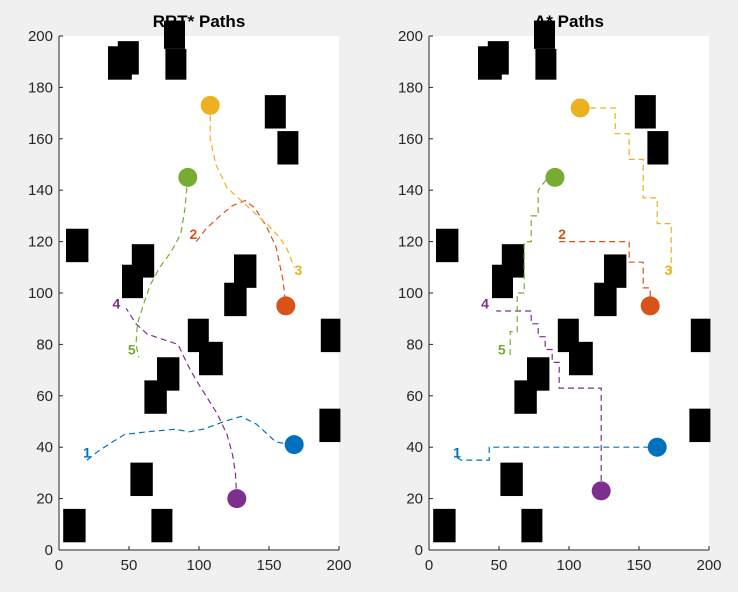 This screenshot has width=738, height=592. What do you see at coordinates (410, 242) in the screenshot?
I see `y-tick-label: 120` at bounding box center [410, 242].